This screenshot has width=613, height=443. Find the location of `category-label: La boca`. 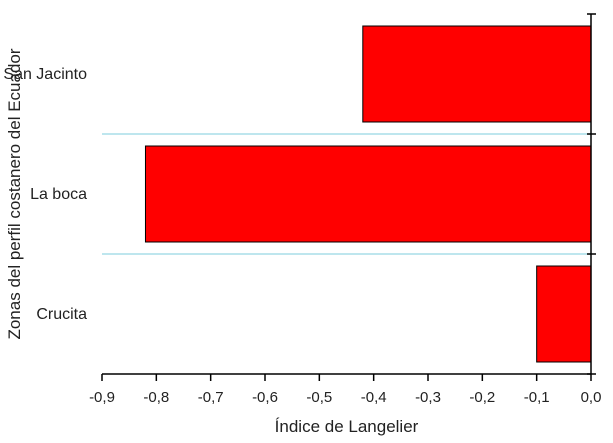

category-label: La boca is located at coordinates (58, 194).